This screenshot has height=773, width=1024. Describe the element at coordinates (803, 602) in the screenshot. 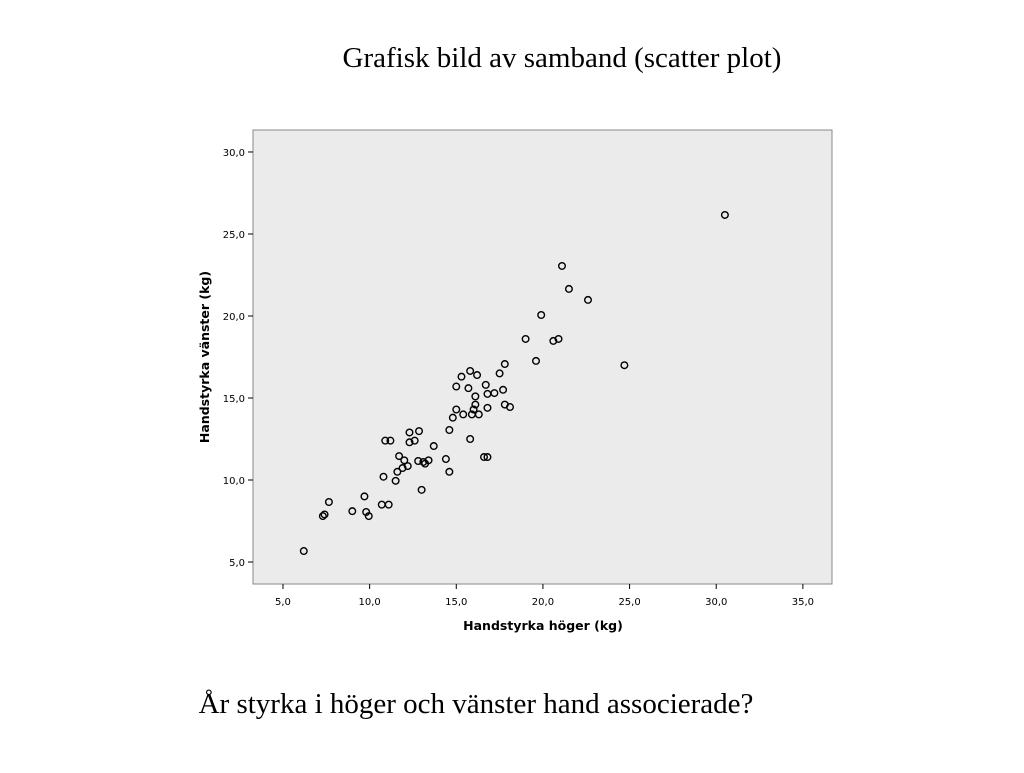

I see `x-tick-label: 35,0` at that location.